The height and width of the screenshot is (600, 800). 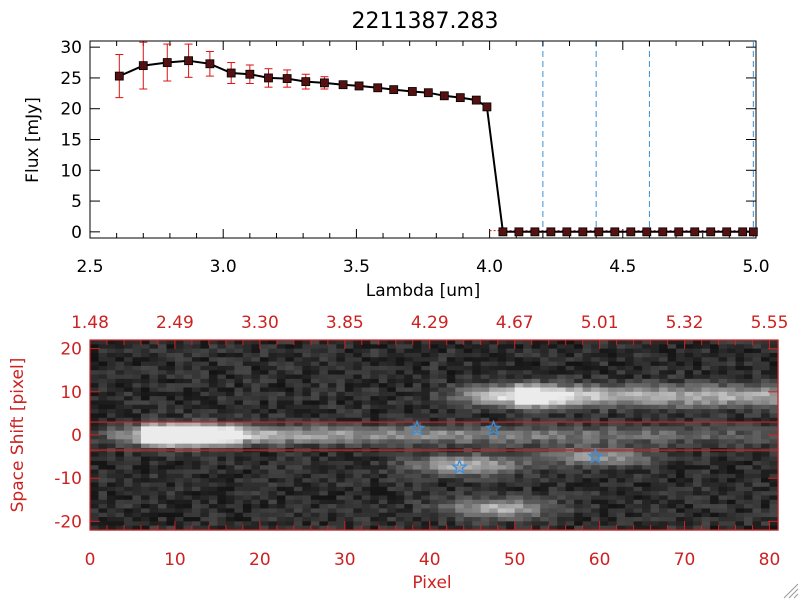 I want to click on resize-grip-icon, so click(x=791, y=591).